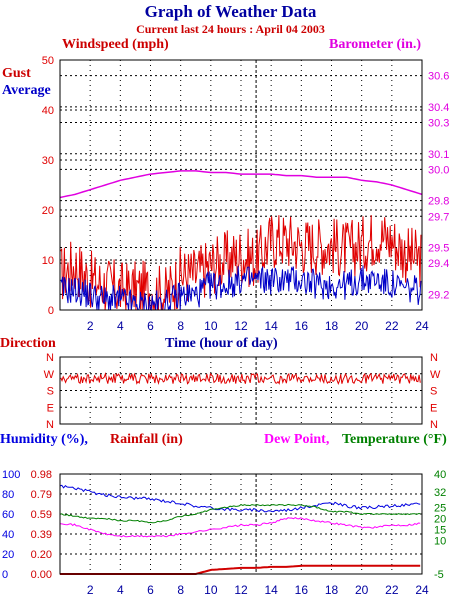 Image resolution: width=461 pixels, height=599 pixels. What do you see at coordinates (26, 90) in the screenshot?
I see `average-legend-label: Average` at bounding box center [26, 90].